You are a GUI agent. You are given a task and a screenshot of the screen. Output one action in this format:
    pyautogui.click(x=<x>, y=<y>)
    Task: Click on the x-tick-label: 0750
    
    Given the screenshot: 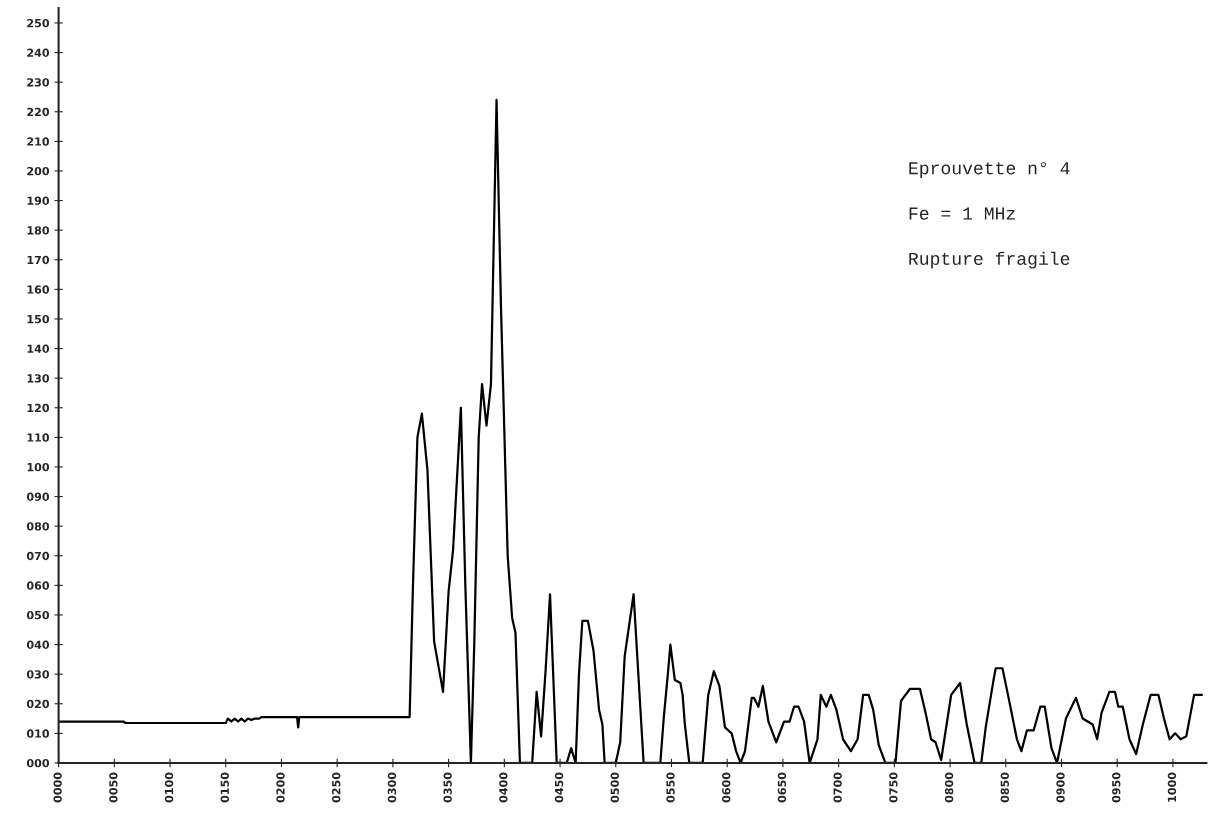 What is the action you would take?
    pyautogui.click(x=893, y=787)
    